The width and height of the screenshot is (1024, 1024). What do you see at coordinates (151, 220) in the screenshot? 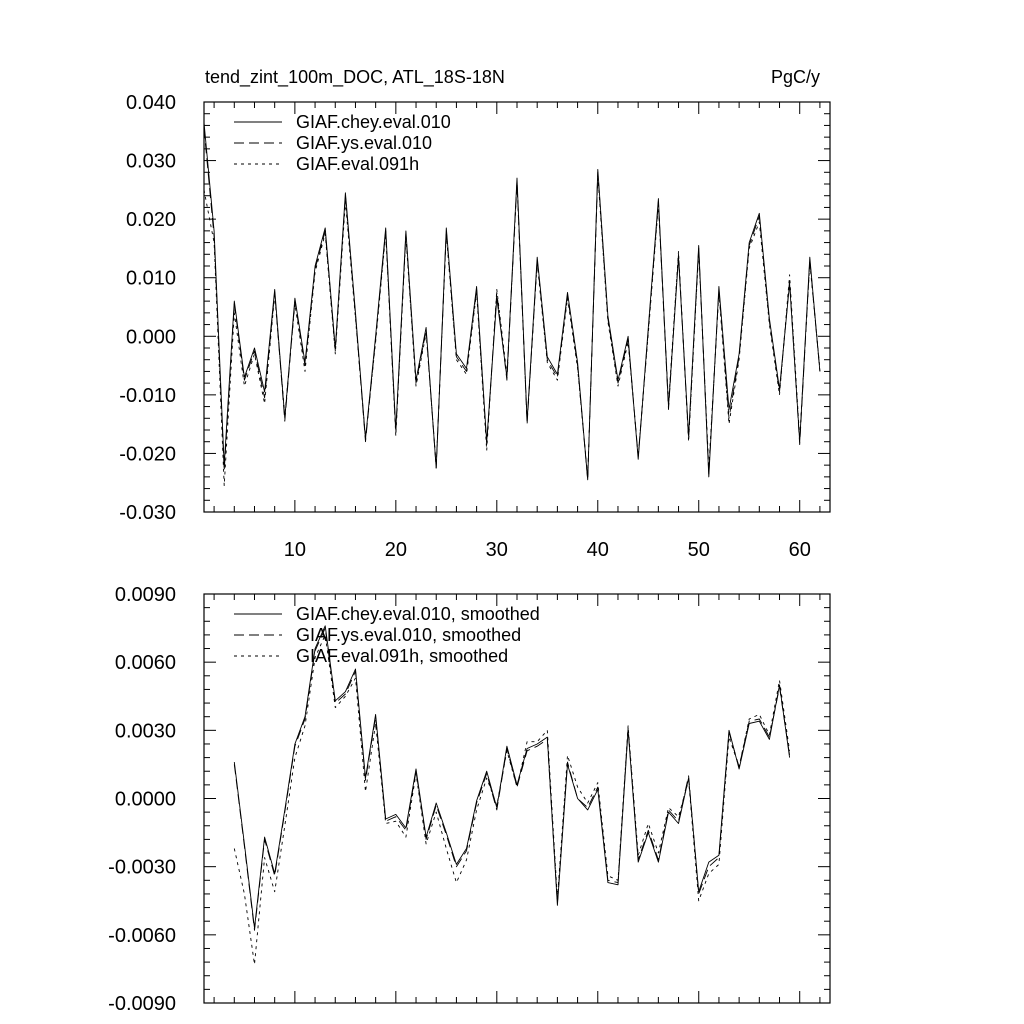
I see `top-y-tick-label: 0.020` at bounding box center [151, 220].